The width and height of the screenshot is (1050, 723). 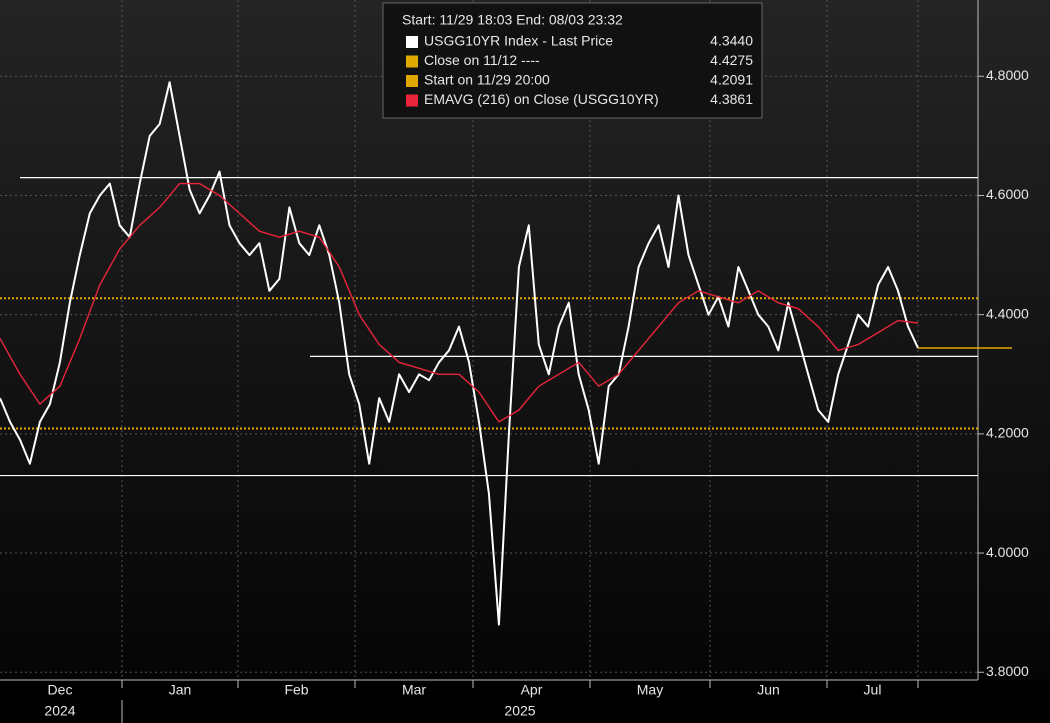 I want to click on y-tick-label: 4.6000, so click(x=1007, y=194).